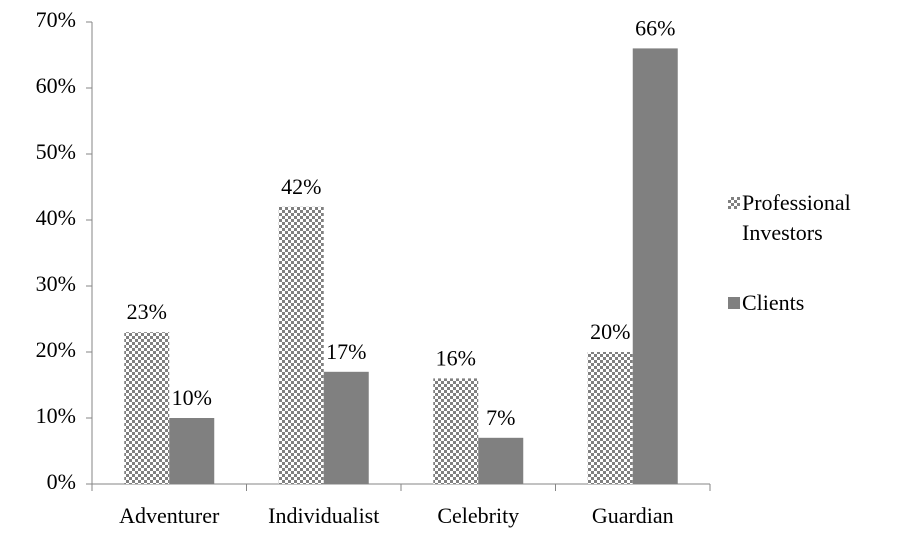  What do you see at coordinates (346, 351) in the screenshot?
I see `data-label: 17%` at bounding box center [346, 351].